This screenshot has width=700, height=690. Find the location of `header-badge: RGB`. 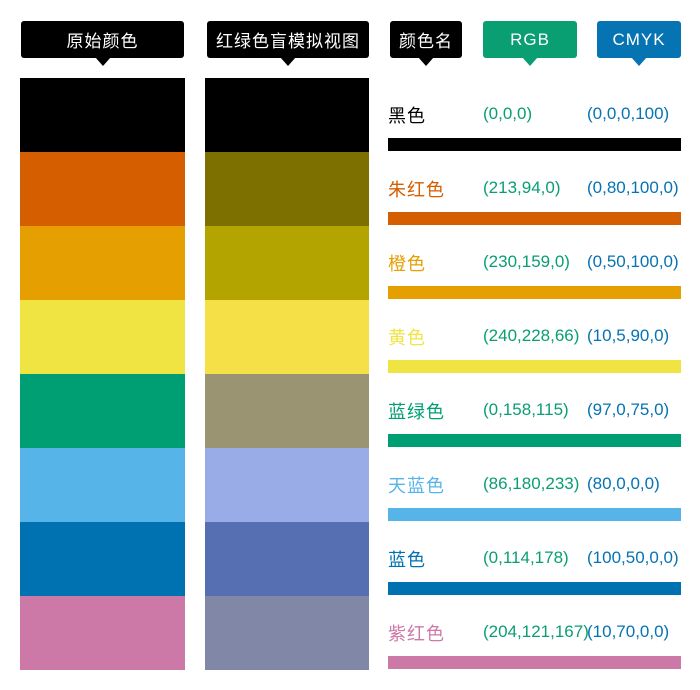

header-badge: RGB is located at coordinates (530, 43).